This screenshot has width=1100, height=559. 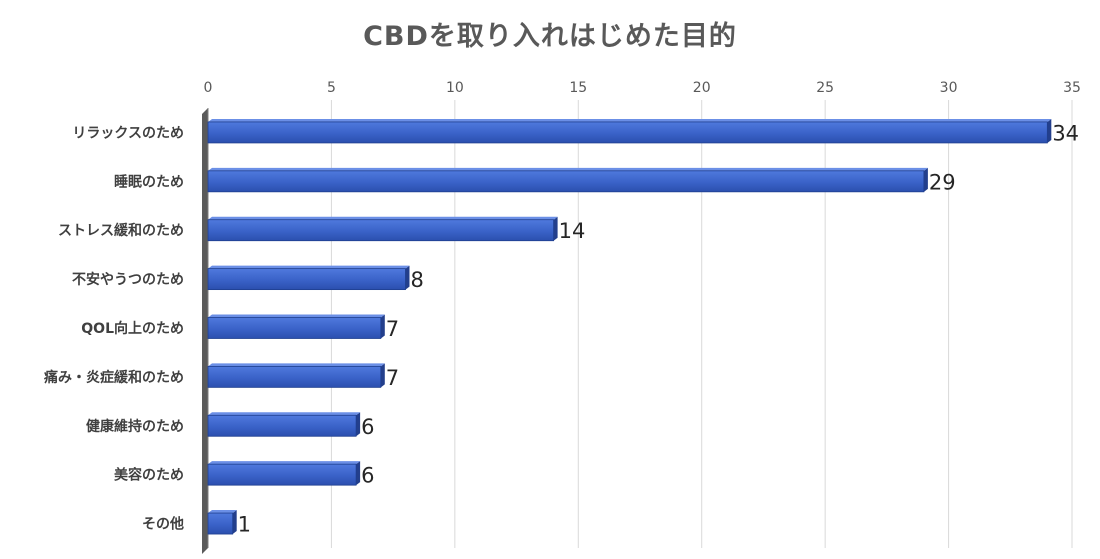 I want to click on category-label: 痛み・炎症緩和のため, so click(x=113, y=377).